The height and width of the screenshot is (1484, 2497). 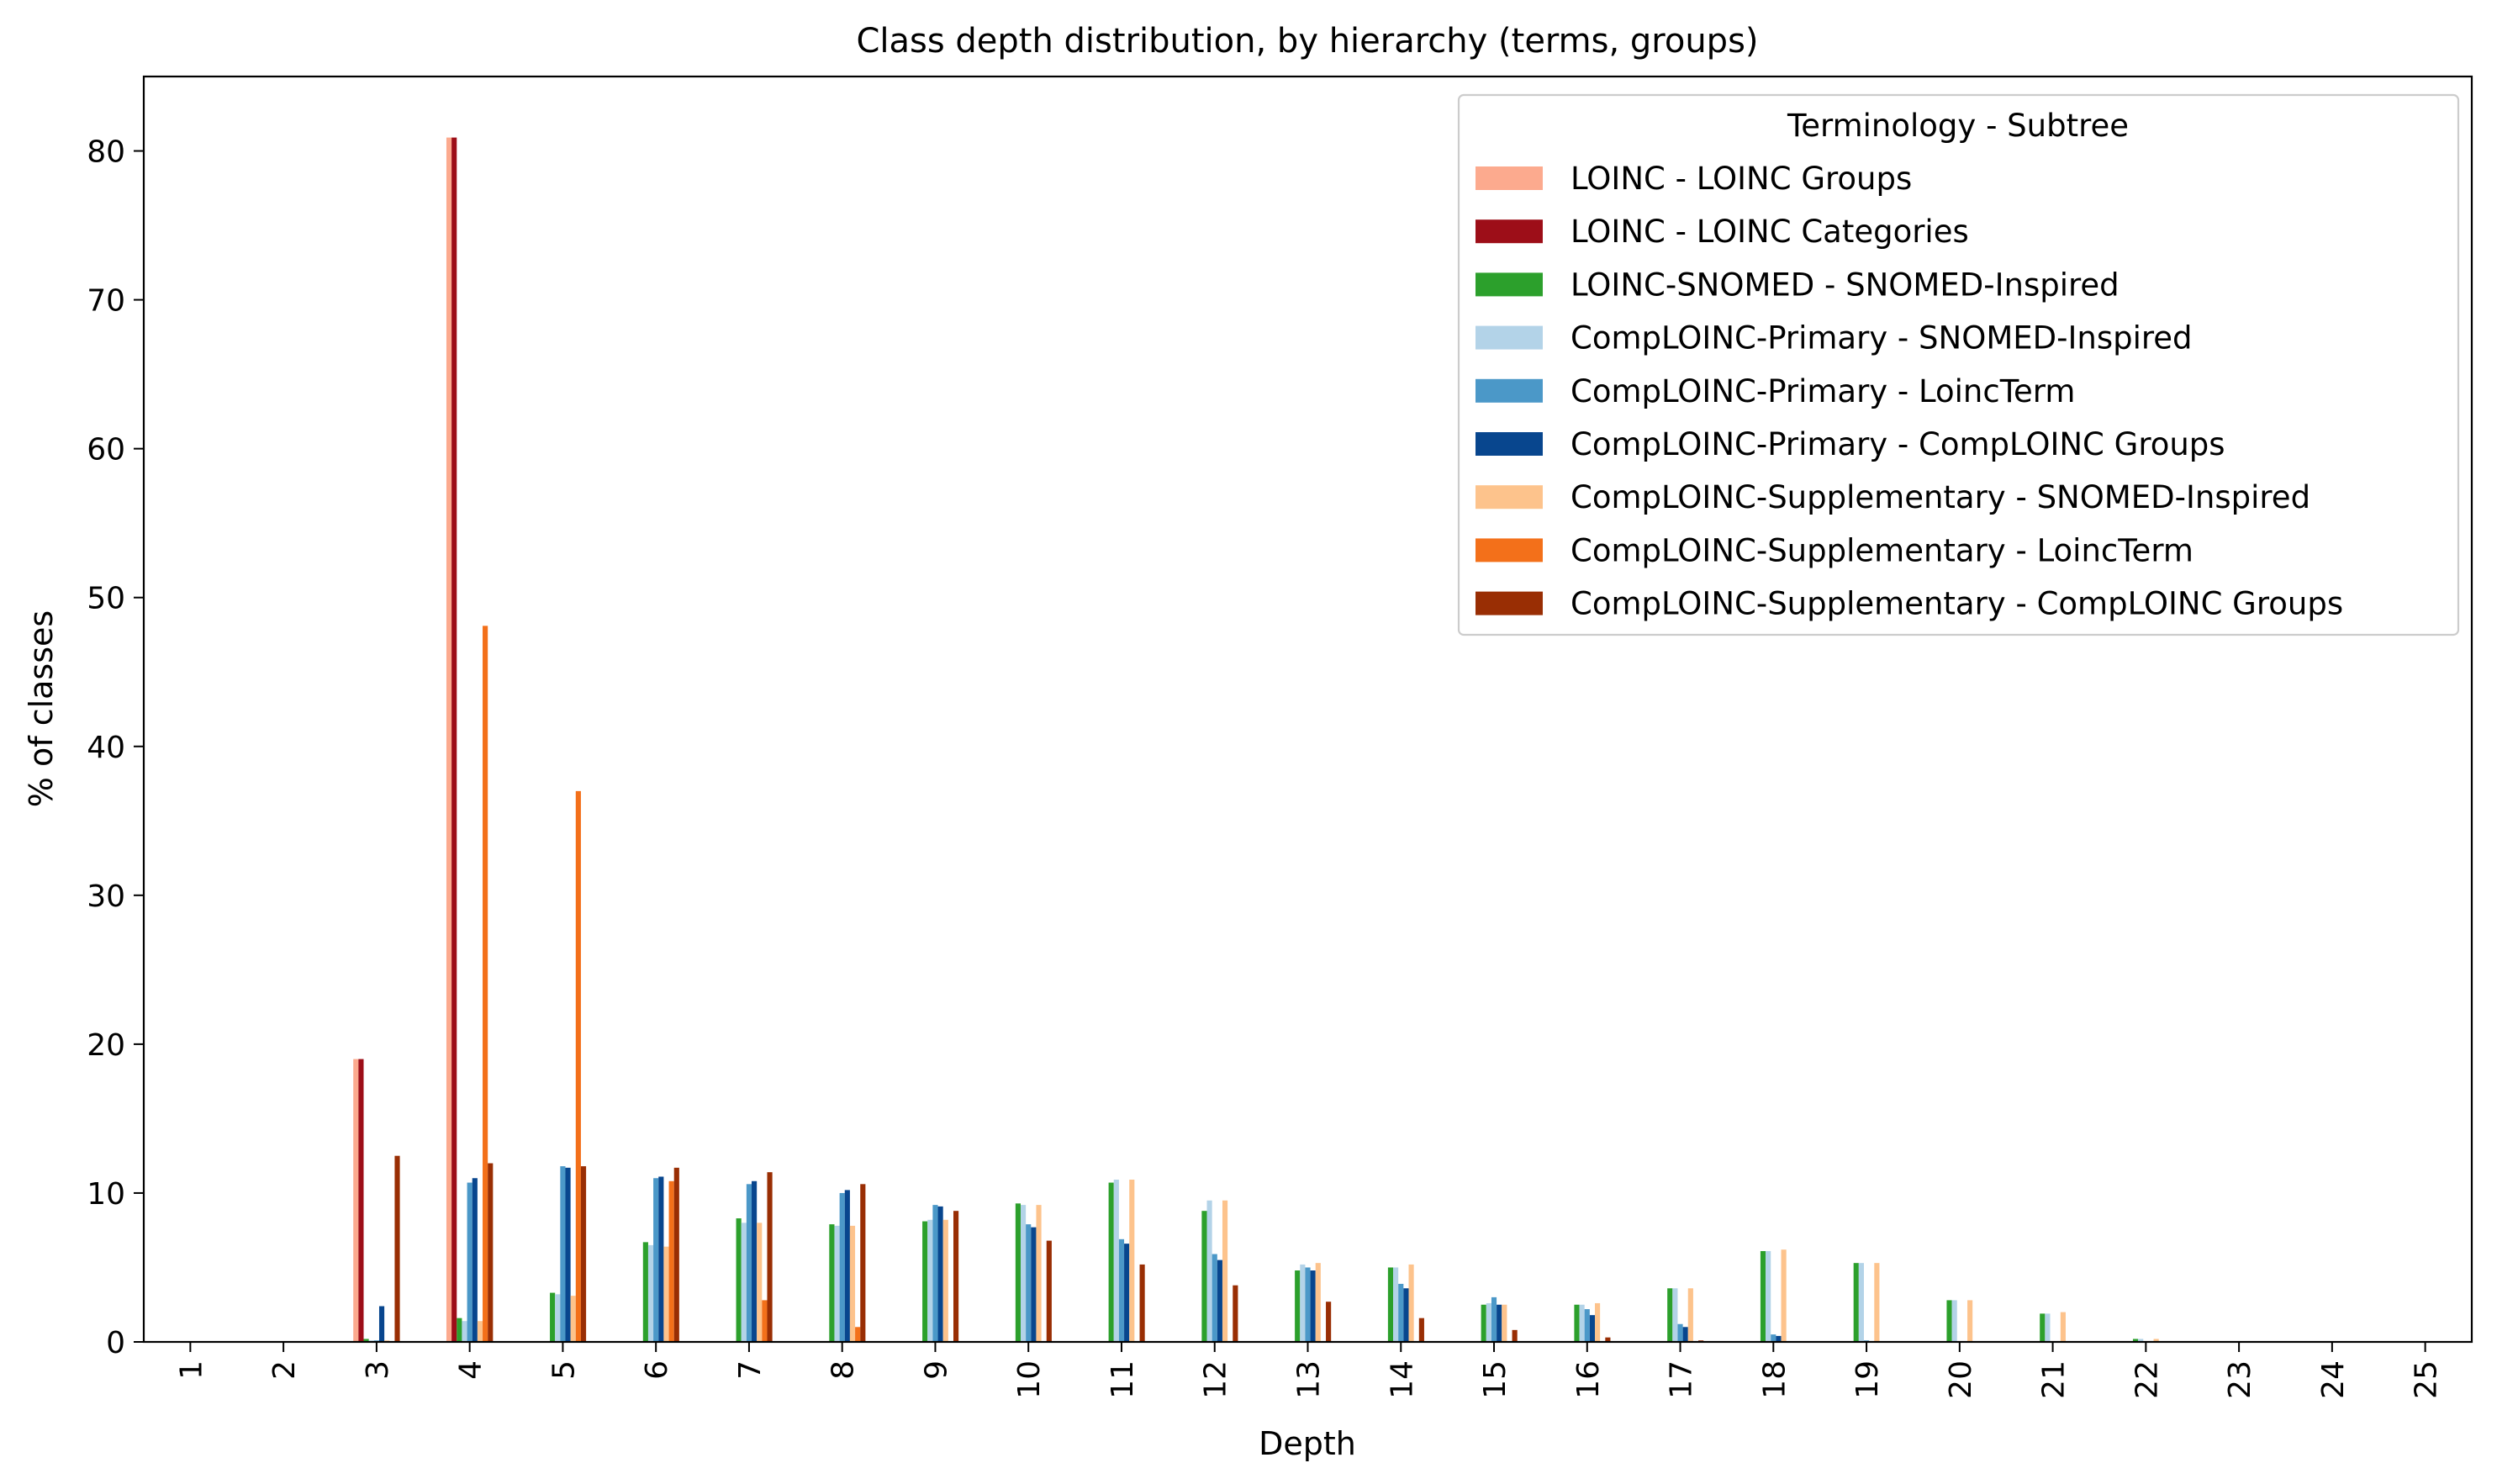 What do you see at coordinates (106, 1045) in the screenshot?
I see `y-tick-label: 20` at bounding box center [106, 1045].